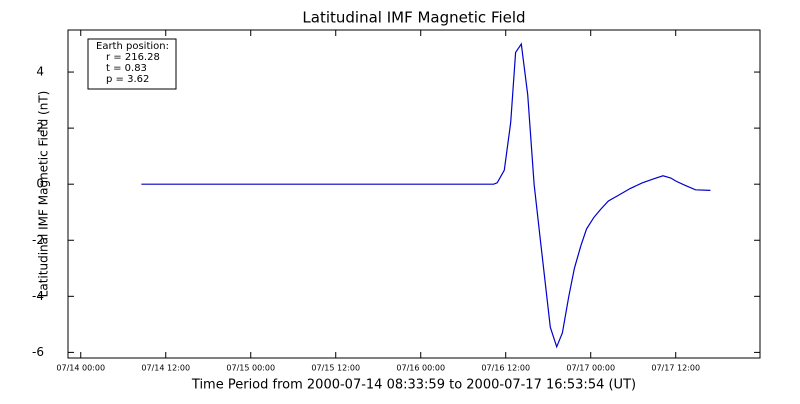 Image resolution: width=800 pixels, height=404 pixels. I want to click on x-tick-label: 07/15 00:00, so click(250, 368).